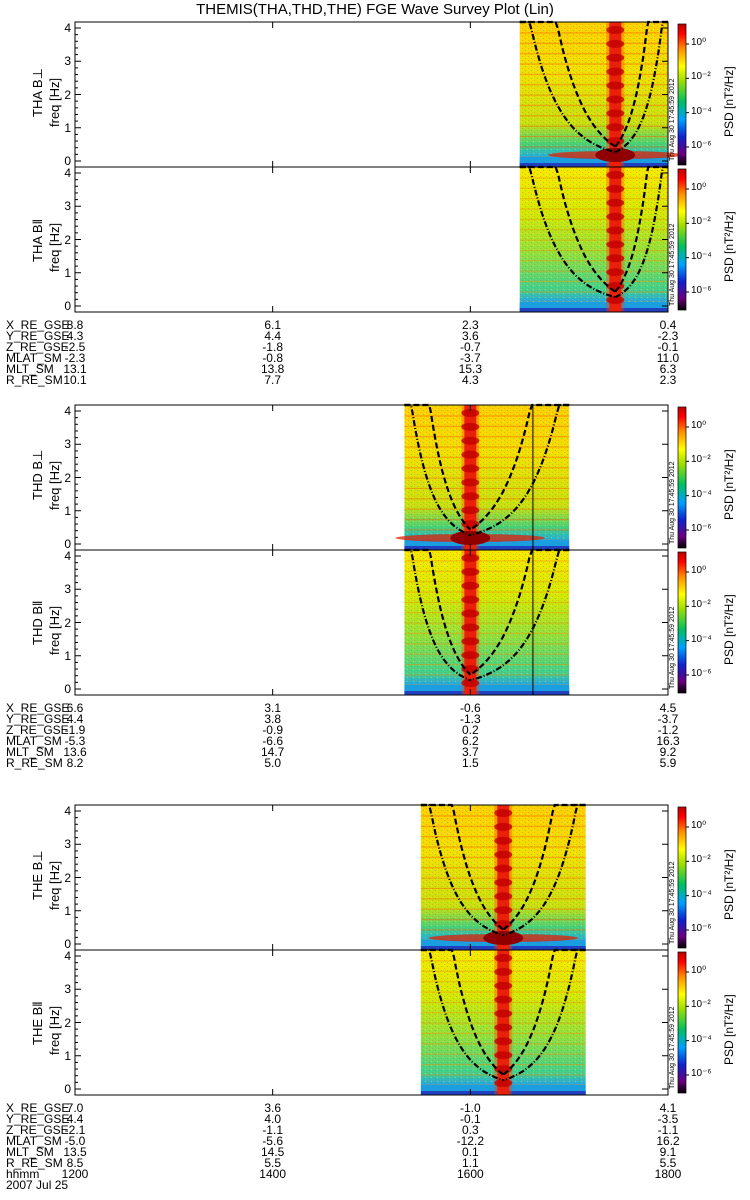 This screenshot has height=1200, width=750. Describe the element at coordinates (38, 1108) in the screenshot. I see `ephemeris-row-label: X_RE_GSE` at that location.